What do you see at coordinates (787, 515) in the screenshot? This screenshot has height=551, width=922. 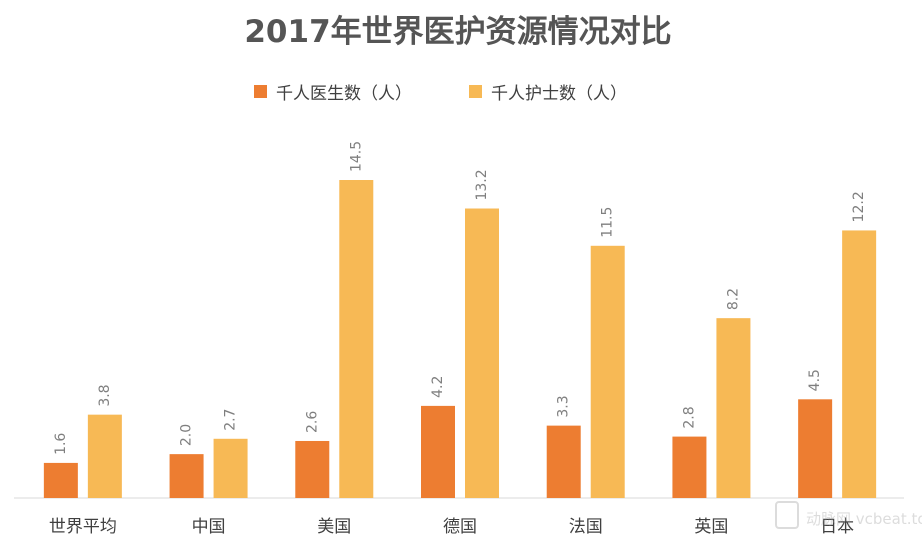 I see `watermark-logo-icon` at bounding box center [787, 515].